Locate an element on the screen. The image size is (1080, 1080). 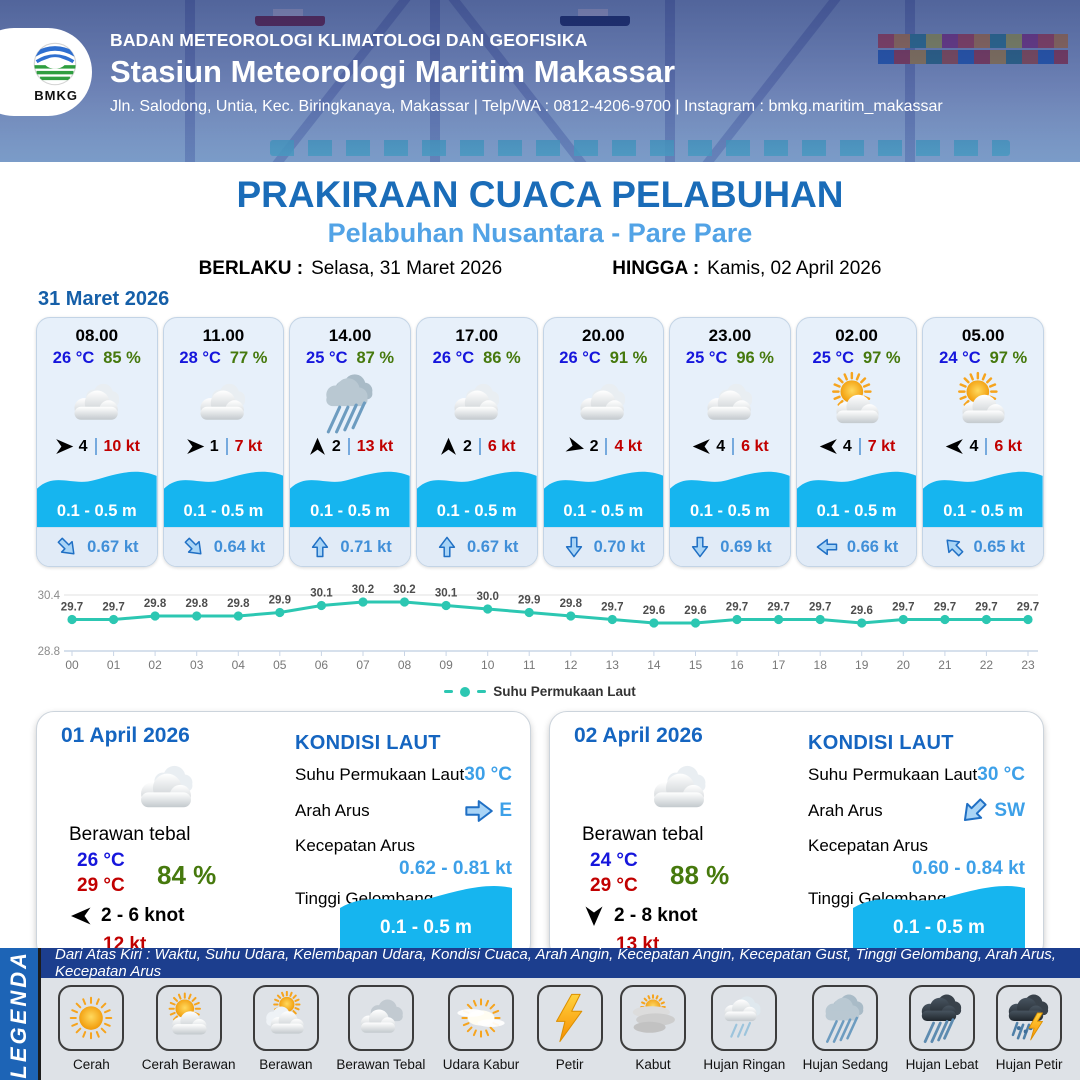
current-row: 0.65 kt is located at coordinates (983, 546).